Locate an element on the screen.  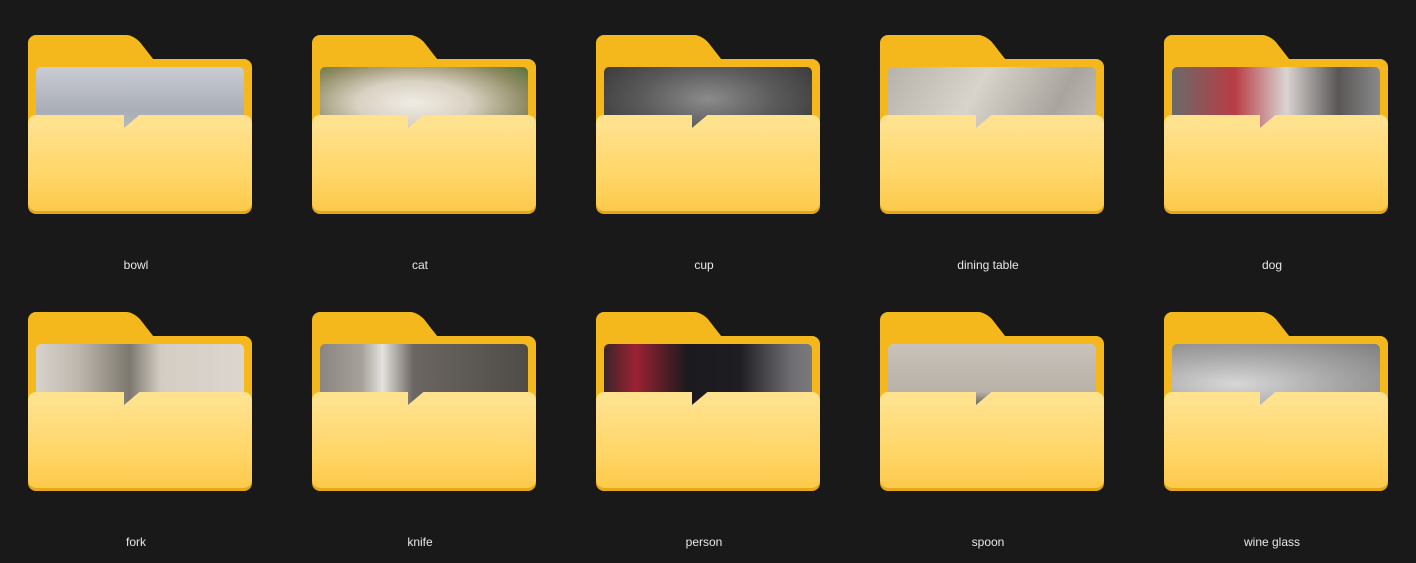
folder-item-person: person is located at coordinates (704, 437).